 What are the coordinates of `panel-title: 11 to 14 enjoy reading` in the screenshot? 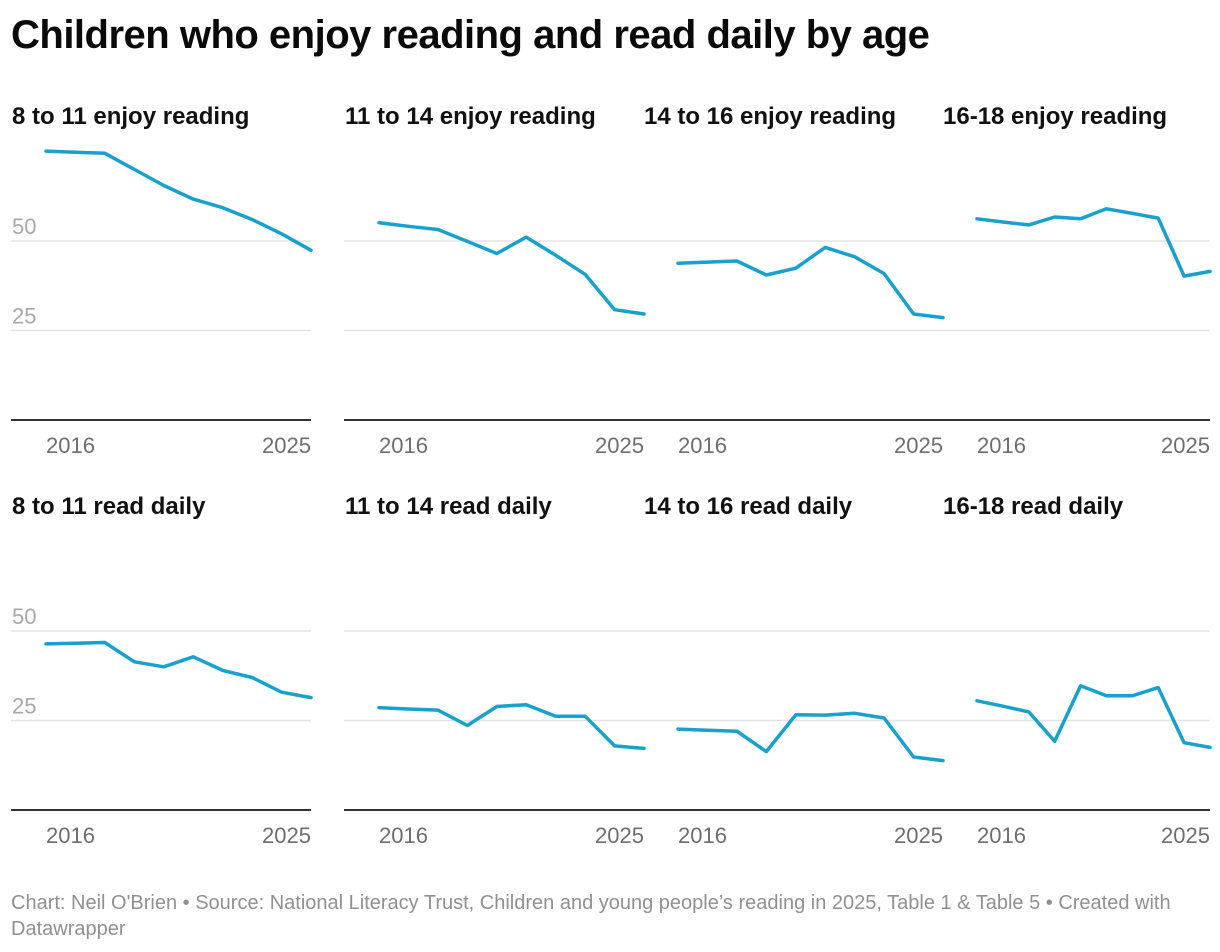 It's located at (470, 116).